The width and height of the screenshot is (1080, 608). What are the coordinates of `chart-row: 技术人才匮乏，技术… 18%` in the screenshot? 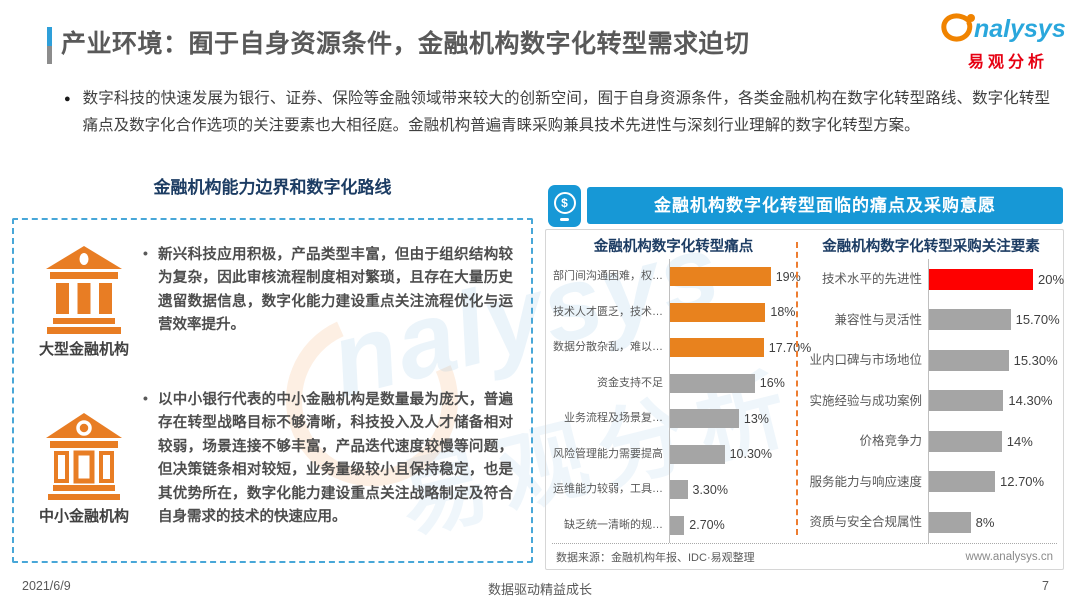 It's located at (673, 312).